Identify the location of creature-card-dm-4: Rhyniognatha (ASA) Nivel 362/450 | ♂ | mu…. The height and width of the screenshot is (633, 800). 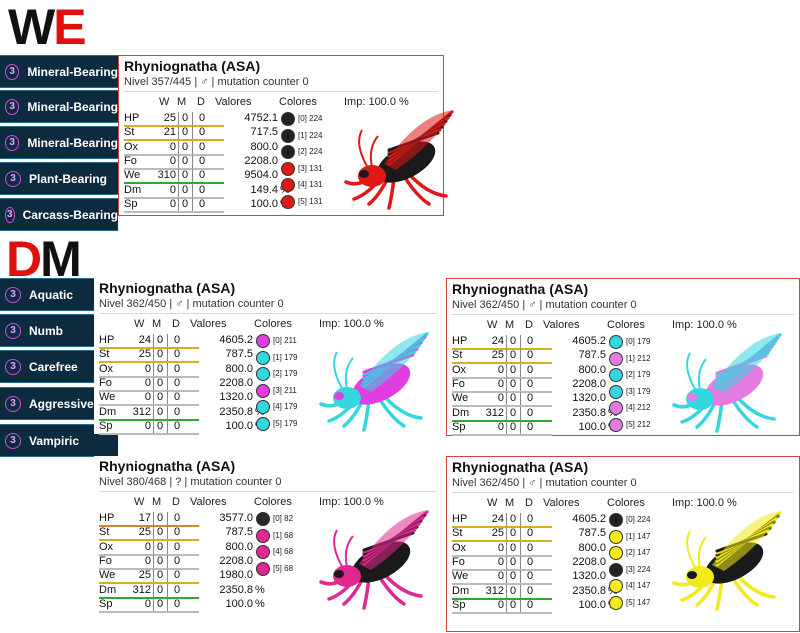
(623, 544).